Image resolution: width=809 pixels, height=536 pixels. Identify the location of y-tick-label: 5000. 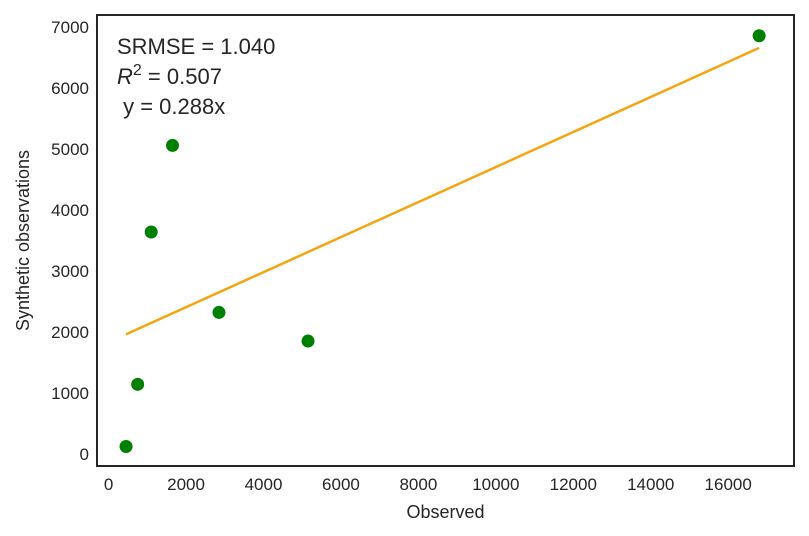
(70, 149).